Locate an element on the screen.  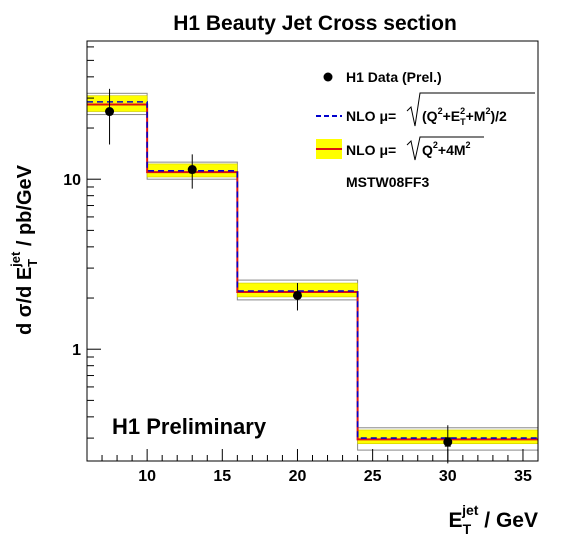
svg-text: d σ/d ETjet / pb/GeV is located at coordinates (24, 249).